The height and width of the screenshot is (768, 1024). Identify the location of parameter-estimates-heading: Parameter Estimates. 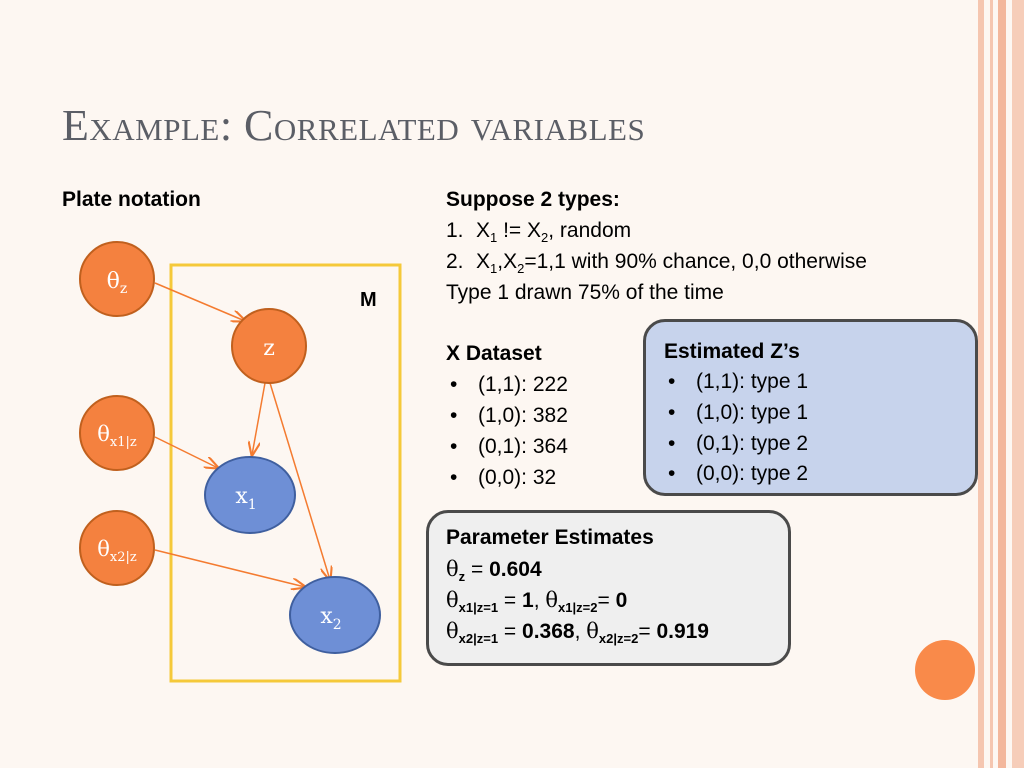
(550, 537).